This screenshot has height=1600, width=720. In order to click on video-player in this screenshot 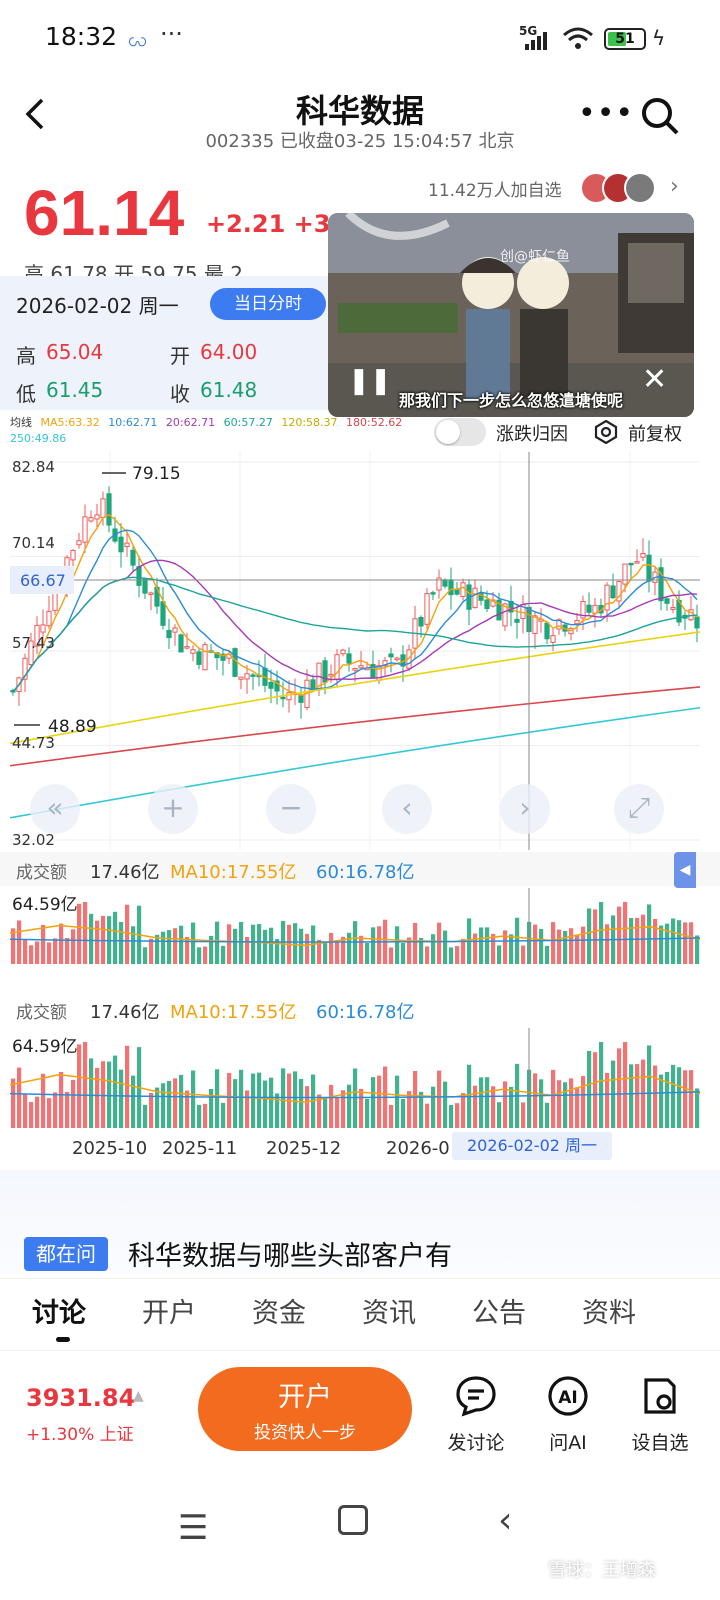, I will do `click(511, 315)`.